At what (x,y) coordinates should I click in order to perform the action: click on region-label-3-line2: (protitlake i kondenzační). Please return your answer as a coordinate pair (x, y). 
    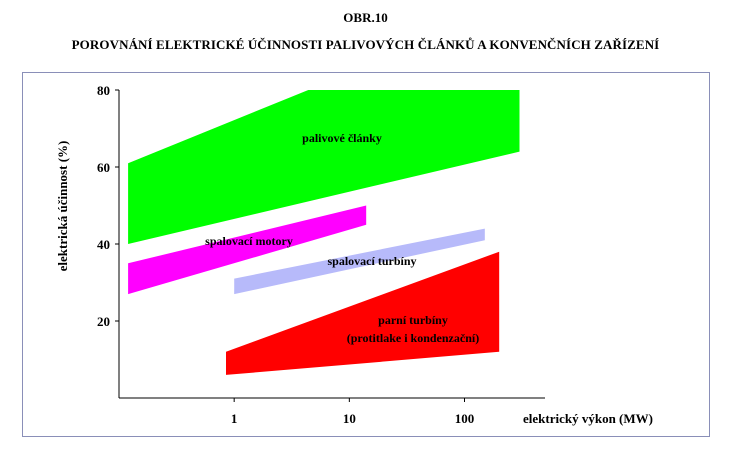
    Looking at the image, I should click on (413, 338).